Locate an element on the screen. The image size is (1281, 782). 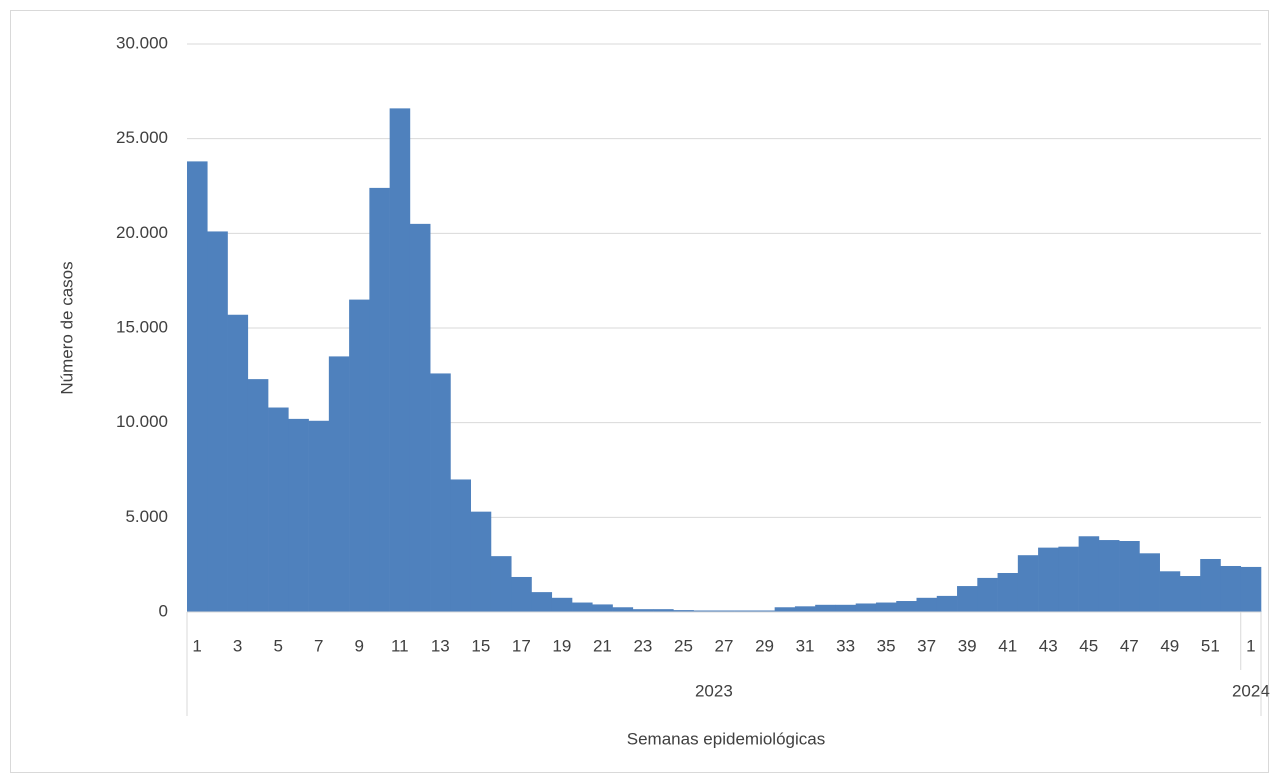
y-tick-label: 25.000 is located at coordinates (142, 137).